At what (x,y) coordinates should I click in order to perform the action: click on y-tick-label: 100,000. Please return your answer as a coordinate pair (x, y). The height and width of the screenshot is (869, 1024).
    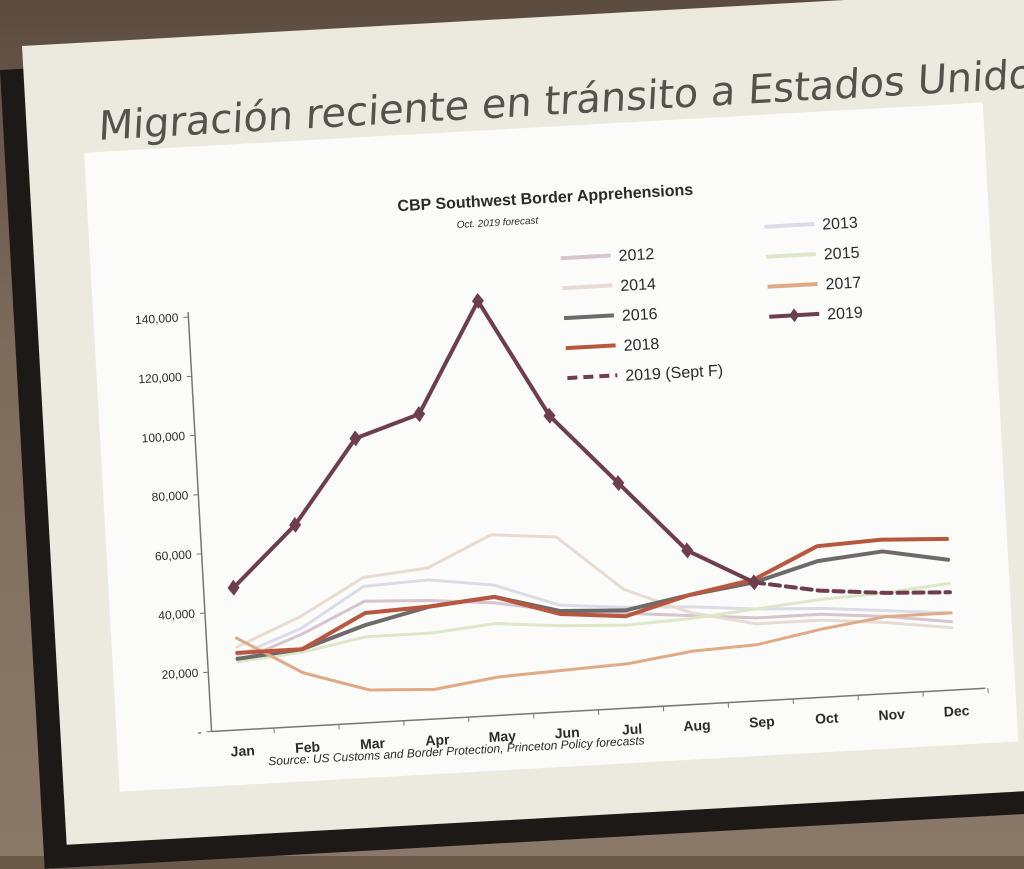
    Looking at the image, I should click on (163, 437).